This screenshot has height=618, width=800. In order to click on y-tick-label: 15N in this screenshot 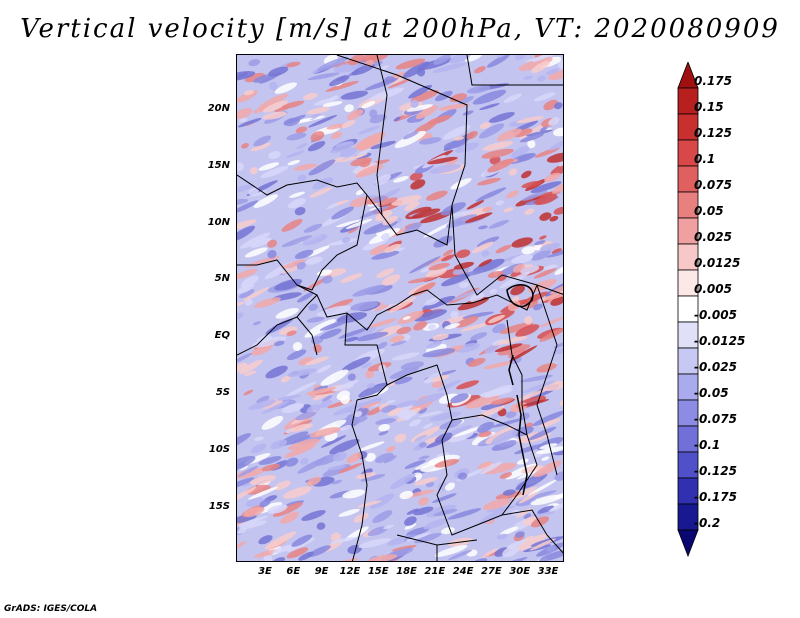, I will do `click(218, 165)`.